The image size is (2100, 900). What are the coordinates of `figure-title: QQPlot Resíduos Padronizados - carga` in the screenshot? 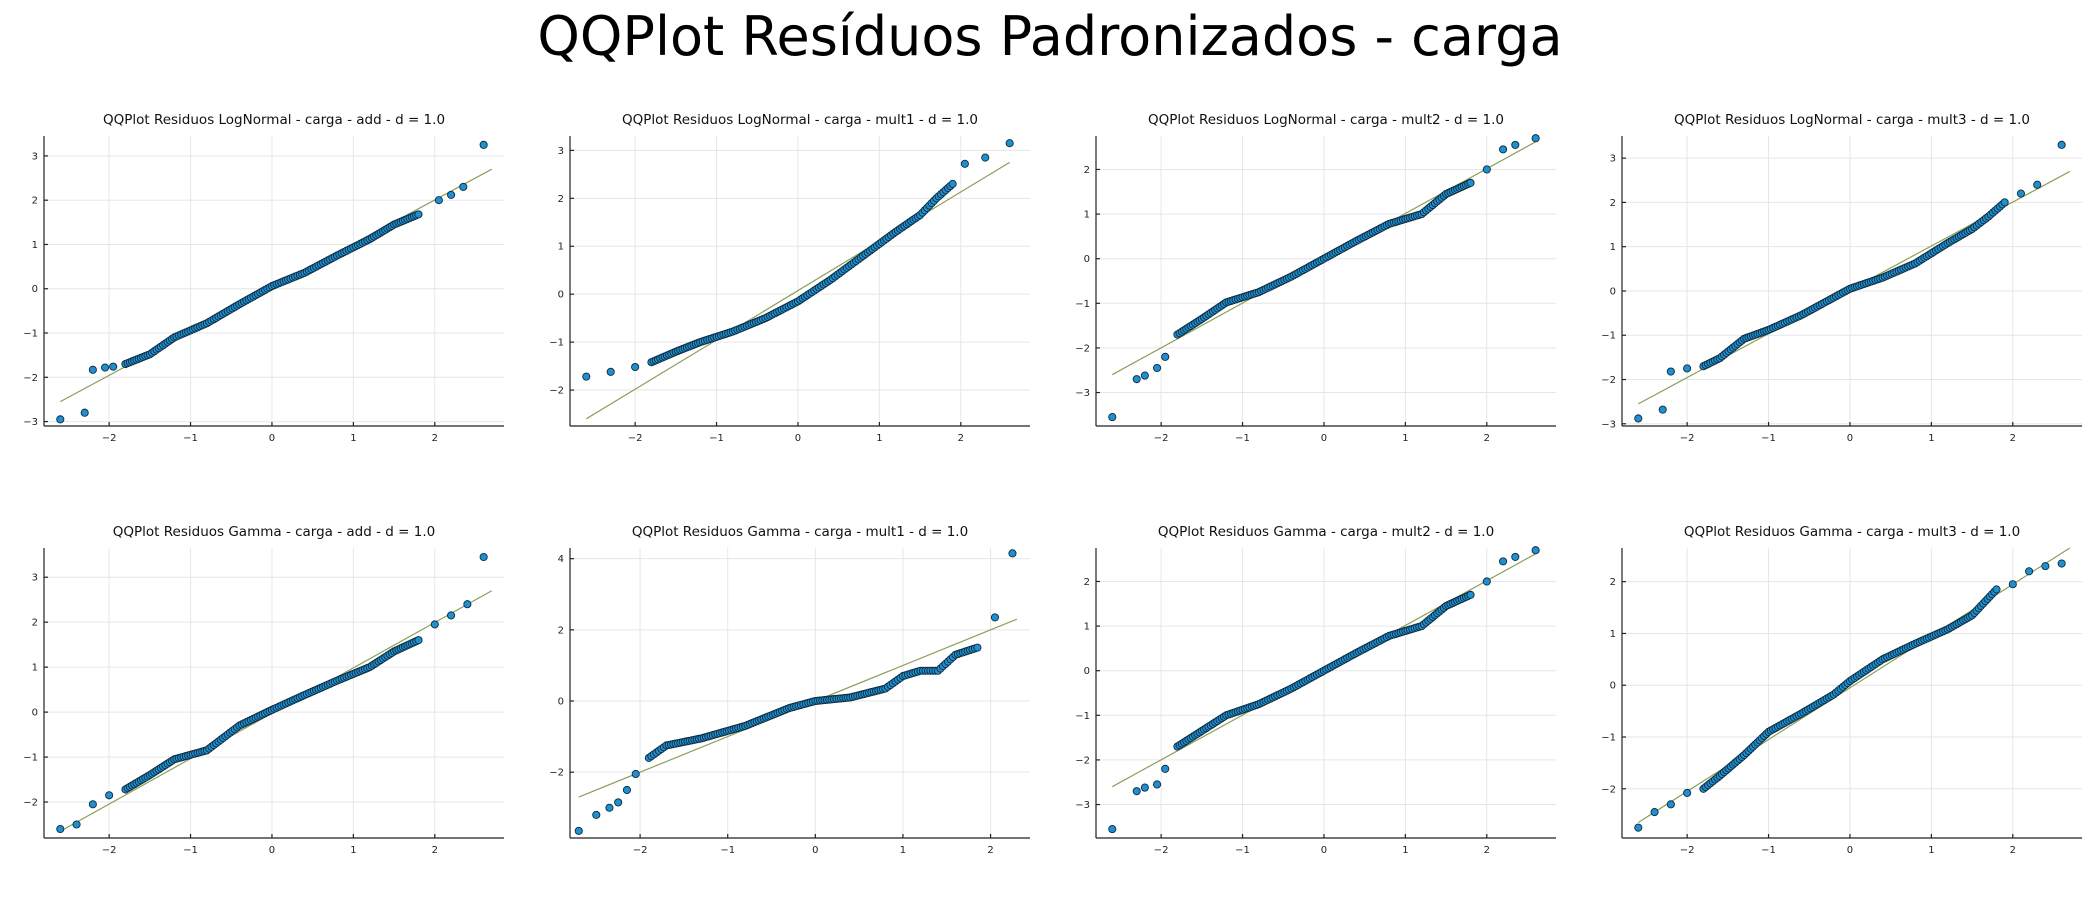 It's located at (1050, 36).